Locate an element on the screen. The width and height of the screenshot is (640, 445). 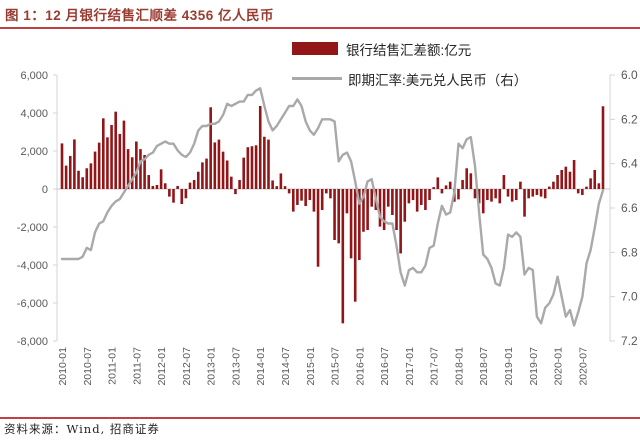
svg-text: -2,000 is located at coordinates (32, 228).